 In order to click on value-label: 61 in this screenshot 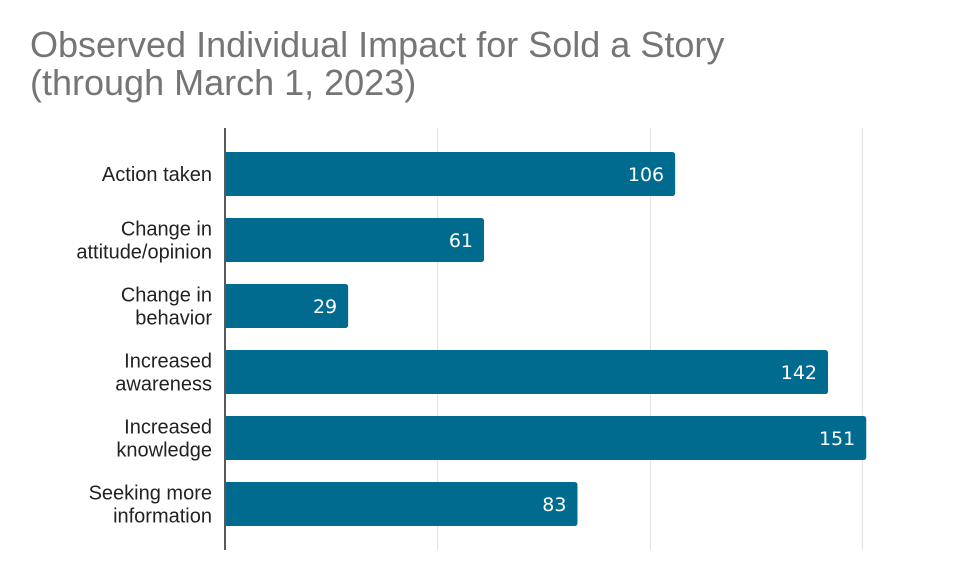, I will do `click(461, 241)`.